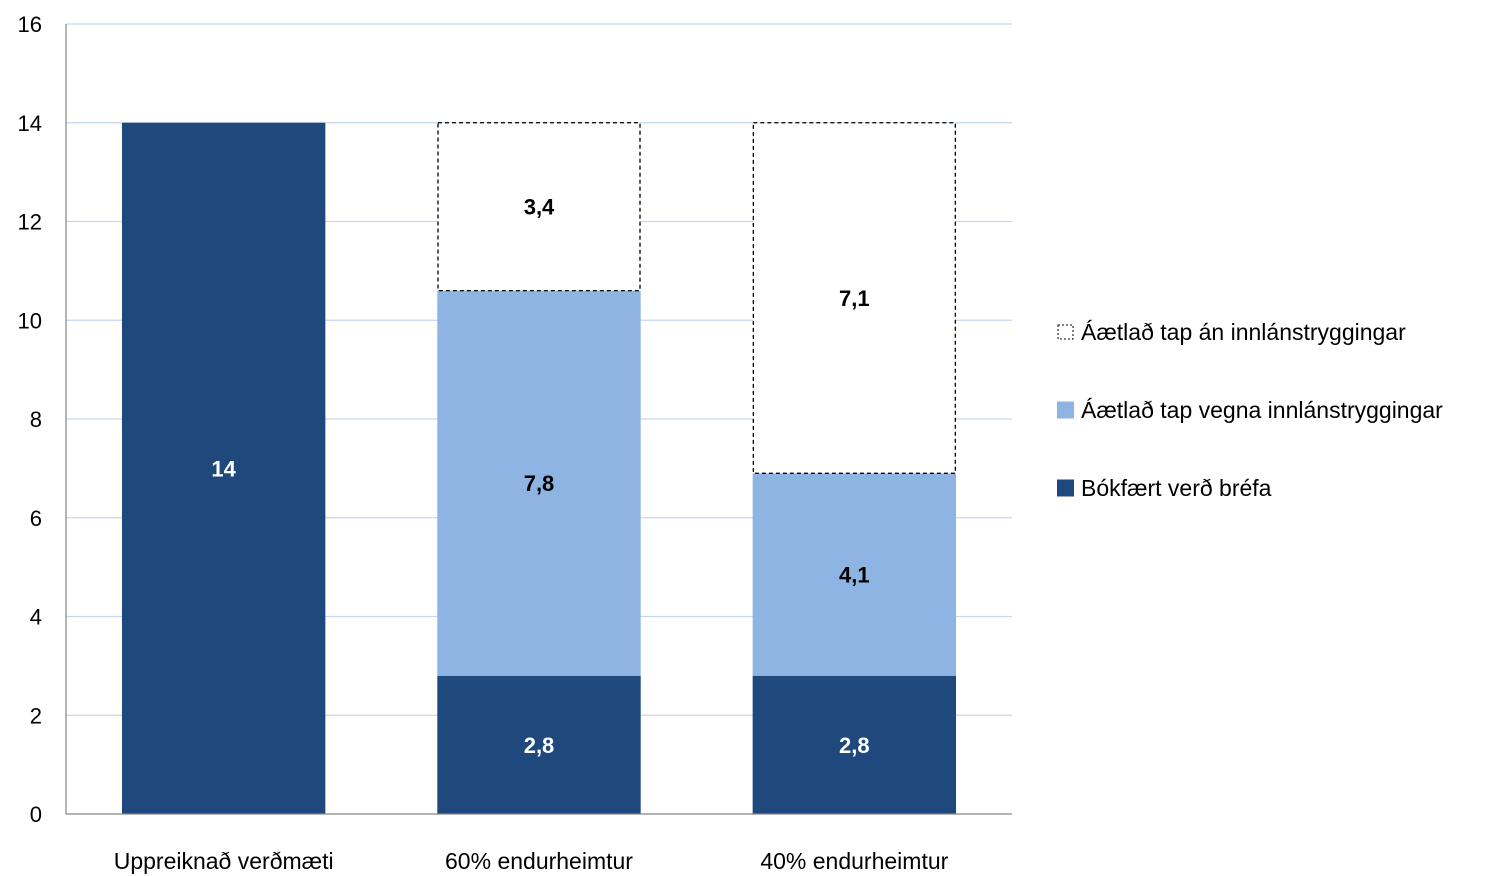 The width and height of the screenshot is (1506, 876). I want to click on data-label-1-2: 3,4, so click(539, 207).